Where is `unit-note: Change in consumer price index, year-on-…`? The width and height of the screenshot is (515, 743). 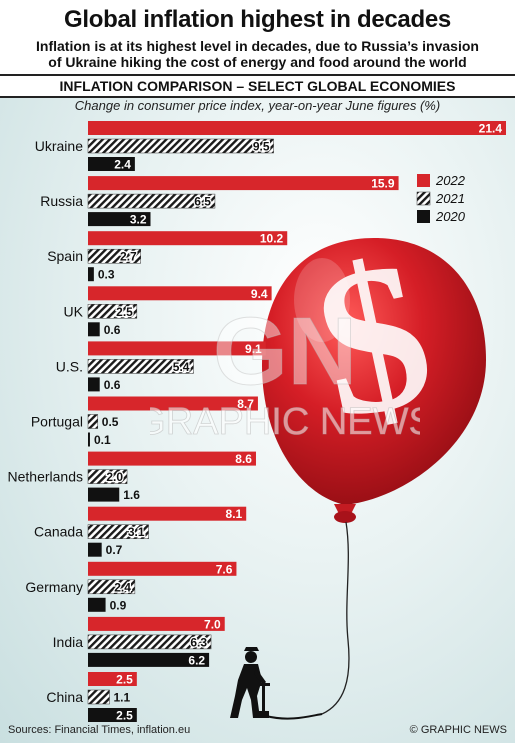 unit-note: Change in consumer price index, year-on-… is located at coordinates (257, 105).